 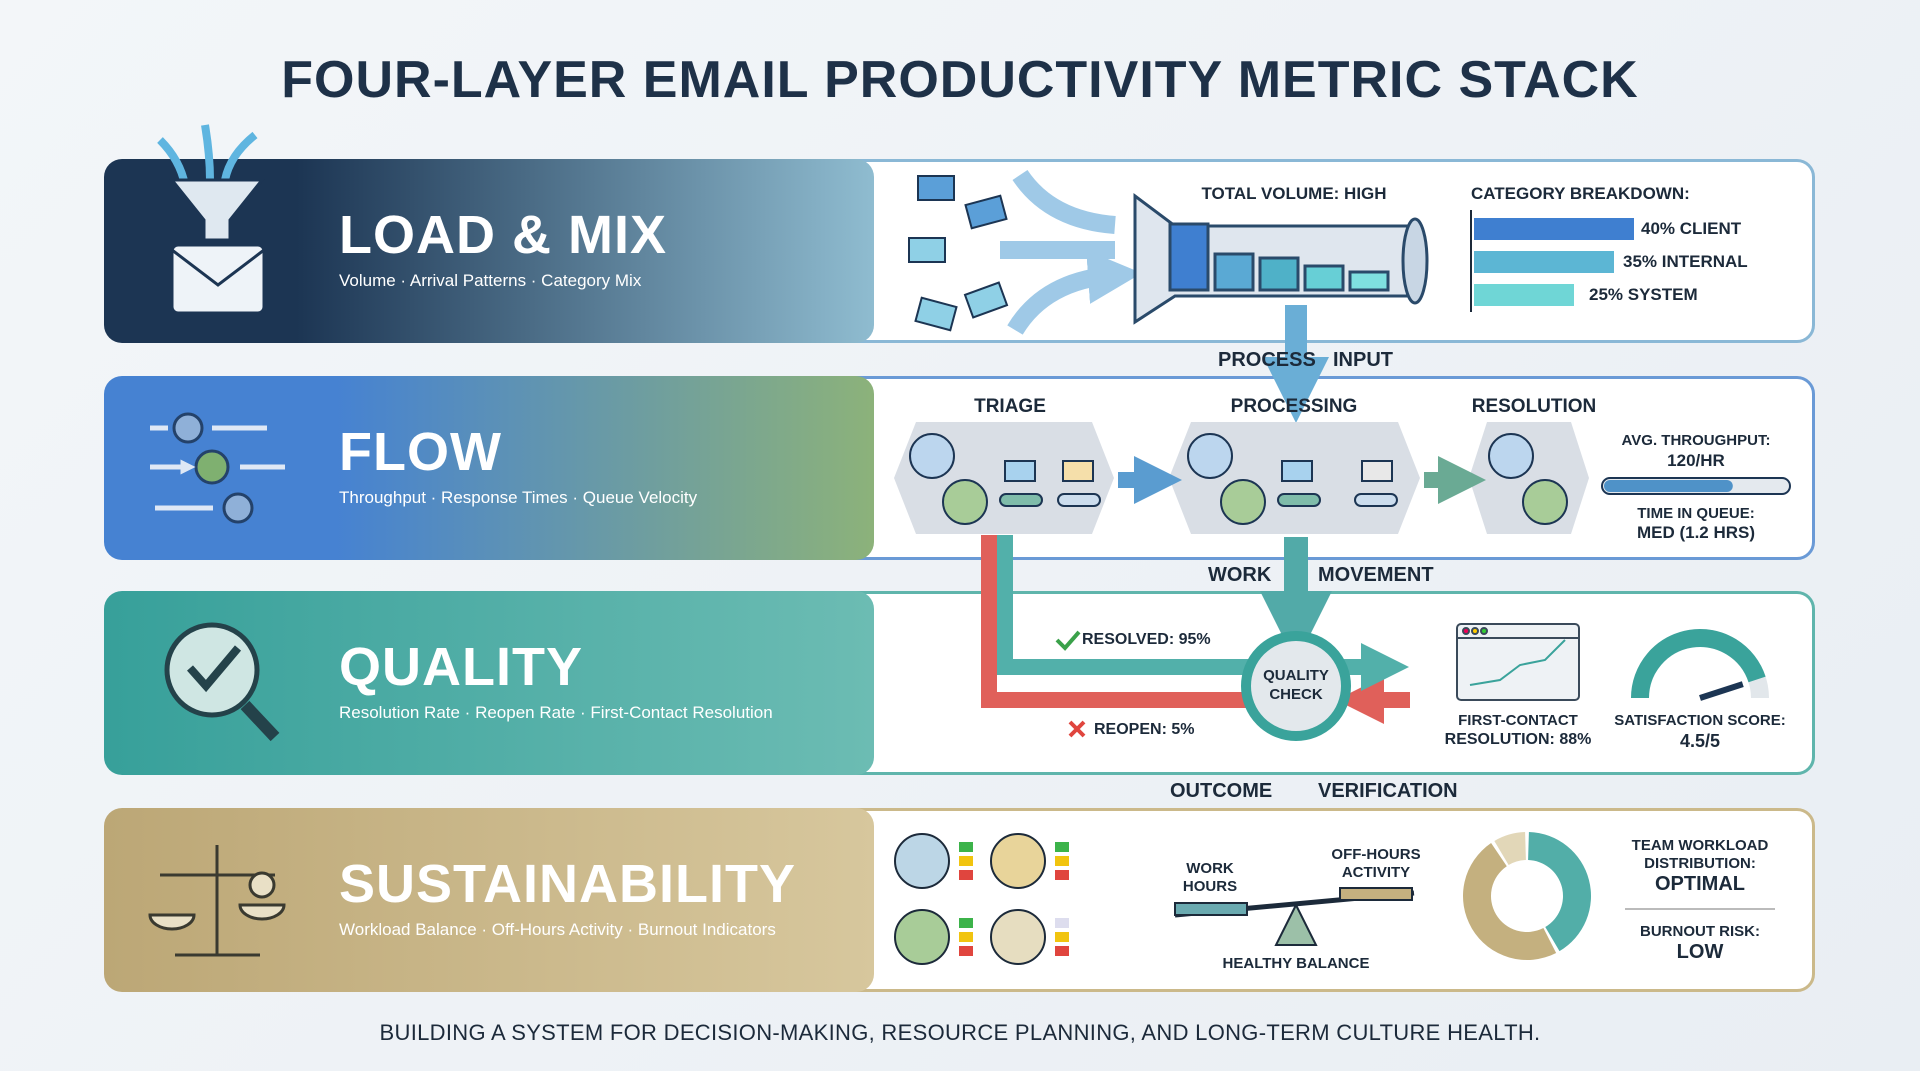 I want to click on quality-check-label: QUALITY, so click(x=1296, y=675).